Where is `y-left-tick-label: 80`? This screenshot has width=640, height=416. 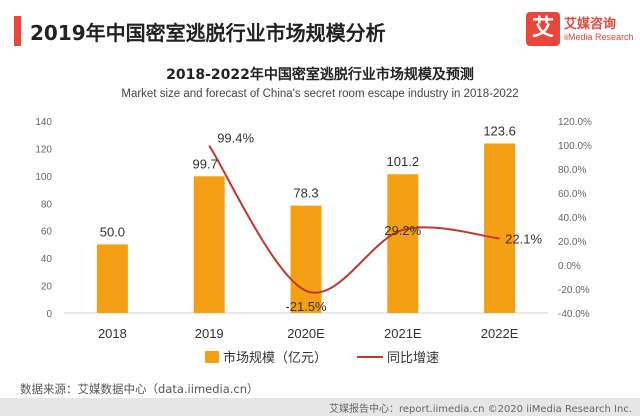
y-left-tick-label: 80 is located at coordinates (47, 204).